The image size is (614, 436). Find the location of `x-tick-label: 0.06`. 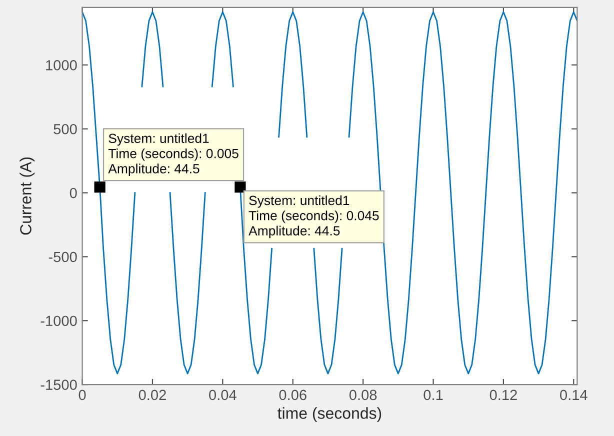

x-tick-label: 0.06 is located at coordinates (292, 395).